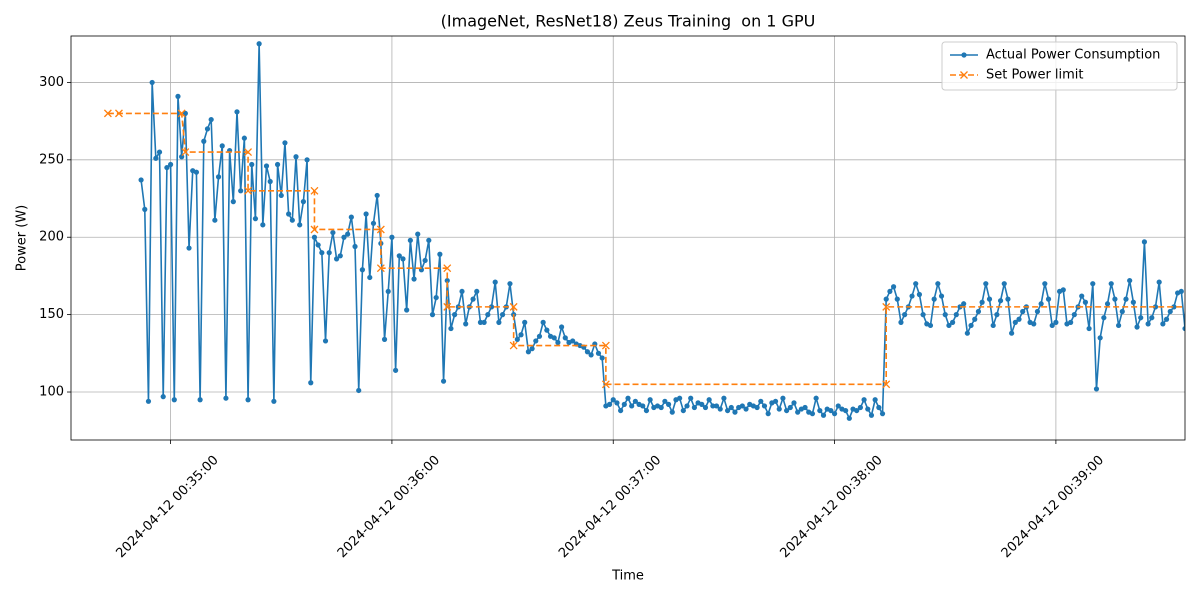 The image size is (1200, 600). I want to click on legend-label: Set Power limit, so click(1035, 75).